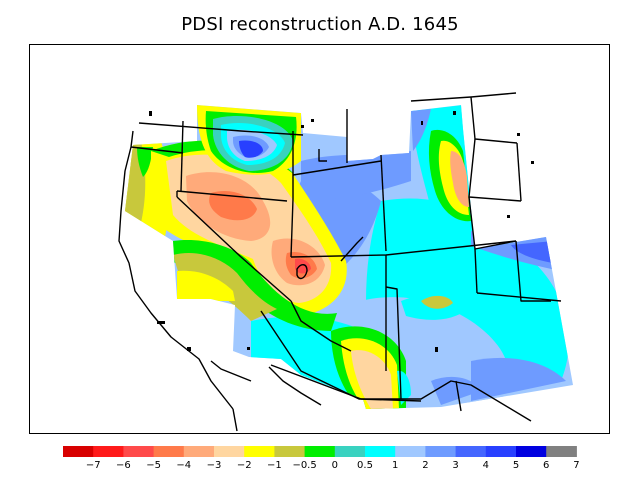 The image size is (640, 480). Describe the element at coordinates (214, 465) in the screenshot. I see `legend-tick-label: −3` at that location.